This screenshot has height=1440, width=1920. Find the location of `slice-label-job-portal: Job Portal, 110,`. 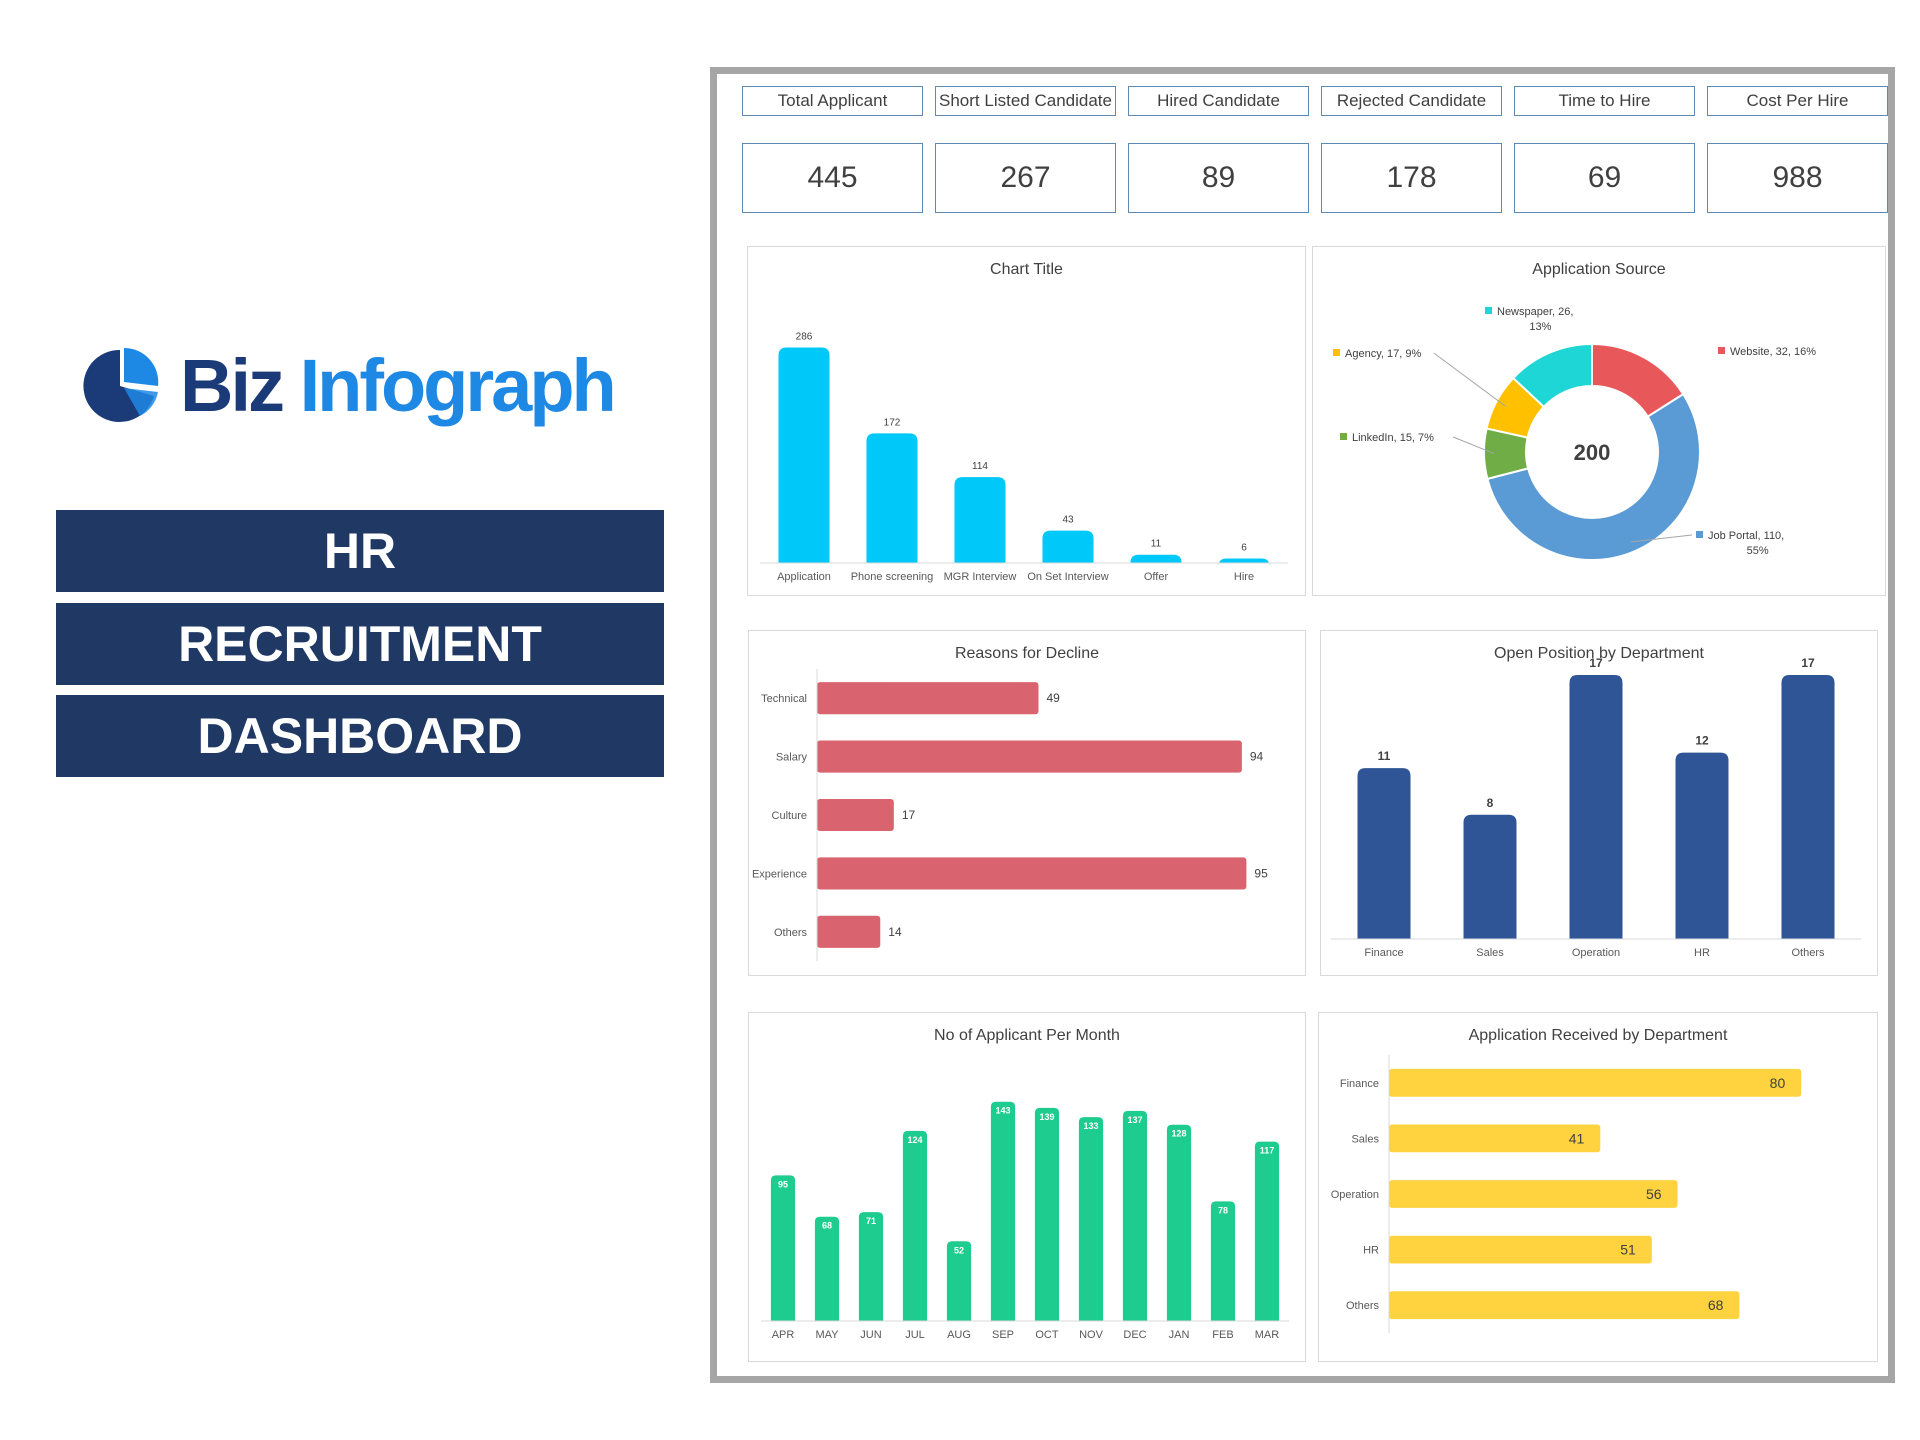

slice-label-job-portal: Job Portal, 110, is located at coordinates (1746, 536).